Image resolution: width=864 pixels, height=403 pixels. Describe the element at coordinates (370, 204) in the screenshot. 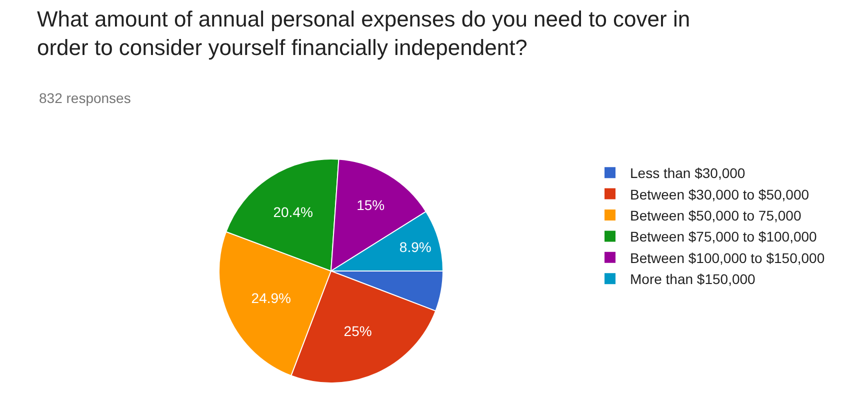

I see `data-label: 15%` at that location.